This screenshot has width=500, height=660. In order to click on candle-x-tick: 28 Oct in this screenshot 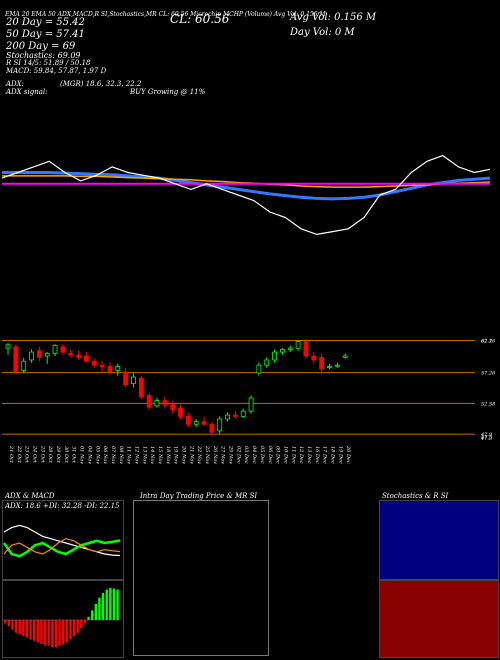, I will do `click(50, 454)`.